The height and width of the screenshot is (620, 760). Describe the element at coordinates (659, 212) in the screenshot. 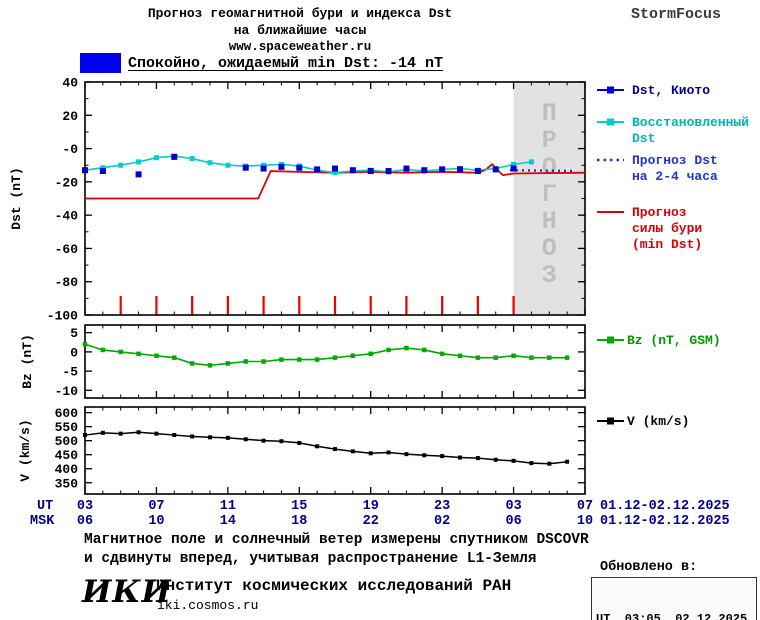

I see `legend-storm-label: Прогноз` at that location.